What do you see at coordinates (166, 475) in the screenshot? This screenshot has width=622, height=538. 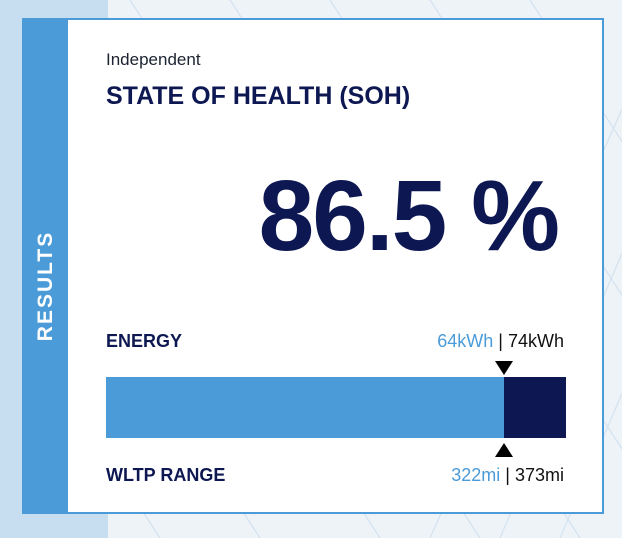 I see `wltp-range-label: WLTP RANGE` at bounding box center [166, 475].